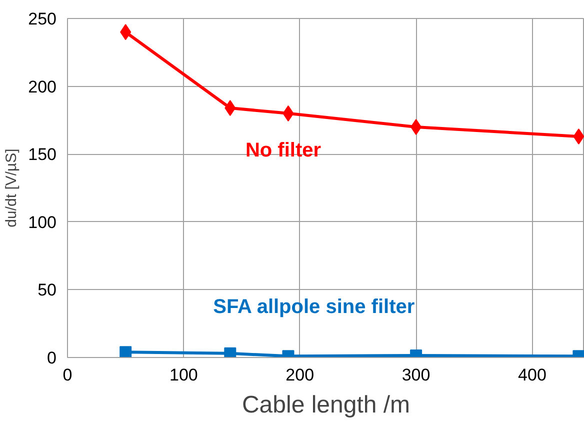  What do you see at coordinates (300, 375) in the screenshot?
I see `x-tick-label: 200` at bounding box center [300, 375].